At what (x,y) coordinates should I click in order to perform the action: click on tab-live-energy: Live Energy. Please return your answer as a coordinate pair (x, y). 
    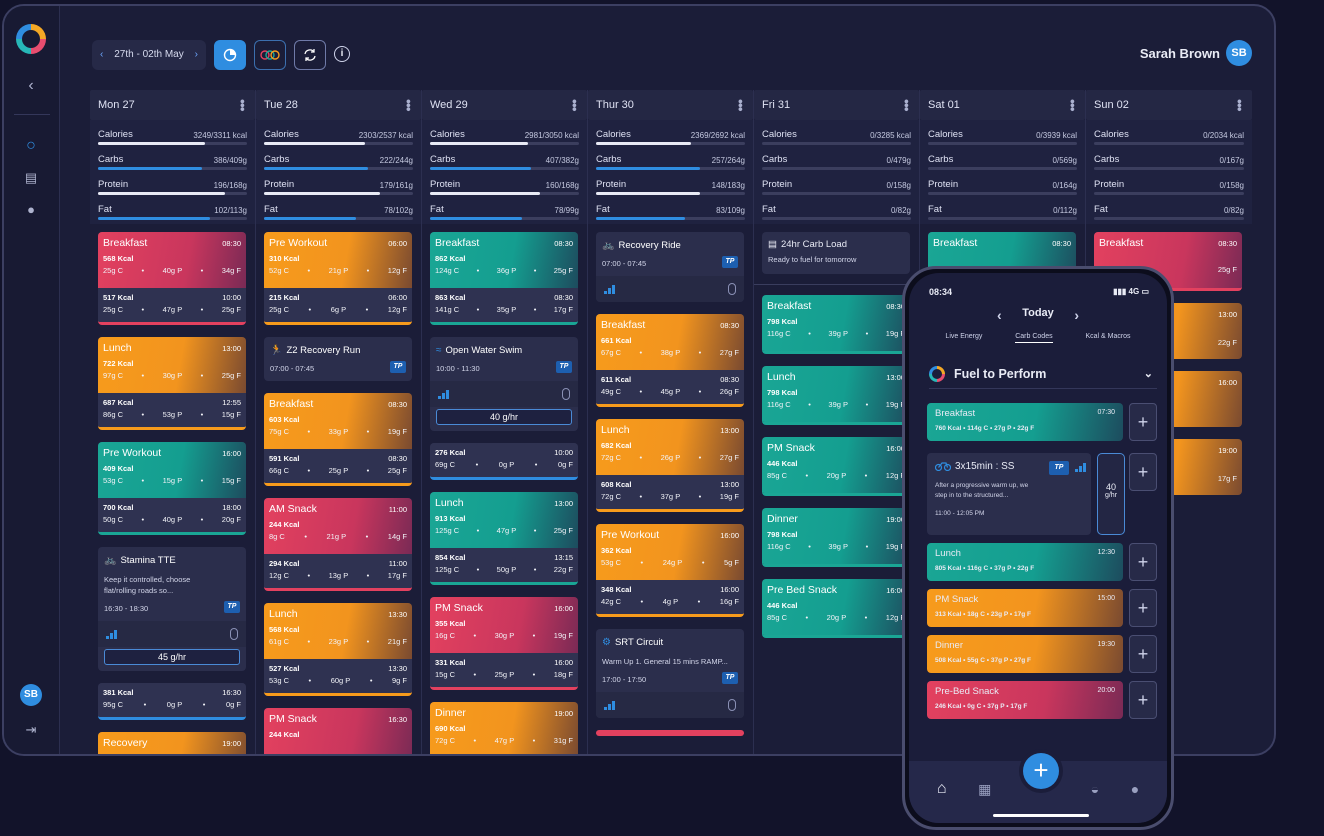
    Looking at the image, I should click on (964, 336).